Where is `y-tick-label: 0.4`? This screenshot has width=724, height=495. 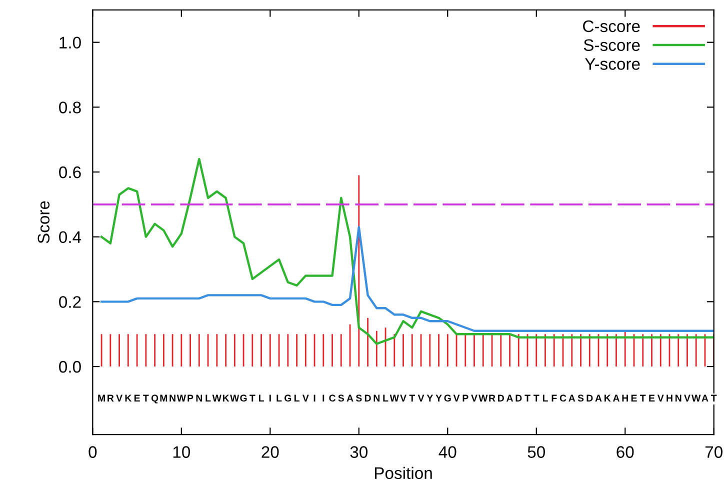
y-tick-label: 0.4 is located at coordinates (70, 237).